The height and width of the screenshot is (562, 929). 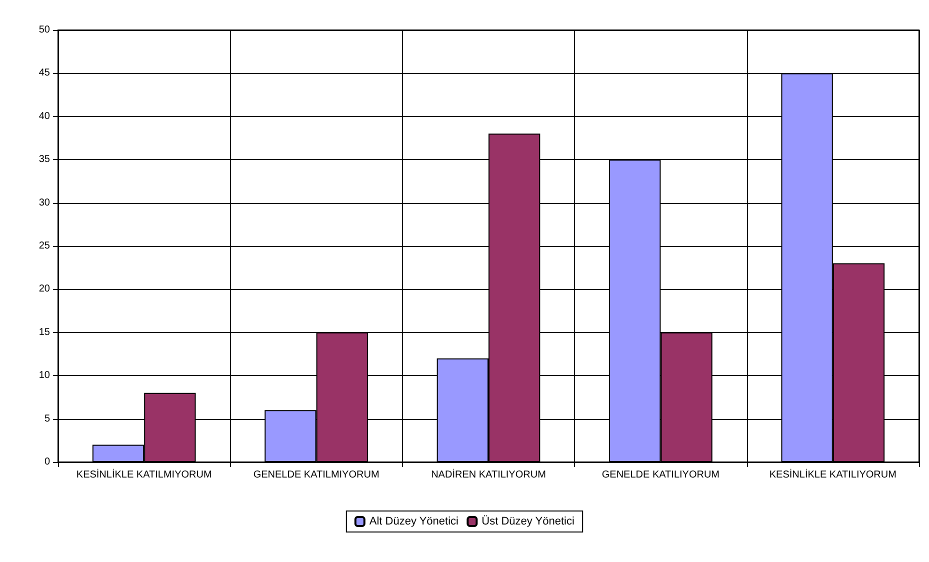 I want to click on legend-label: Üst Düzey Yönetici, so click(x=528, y=521).